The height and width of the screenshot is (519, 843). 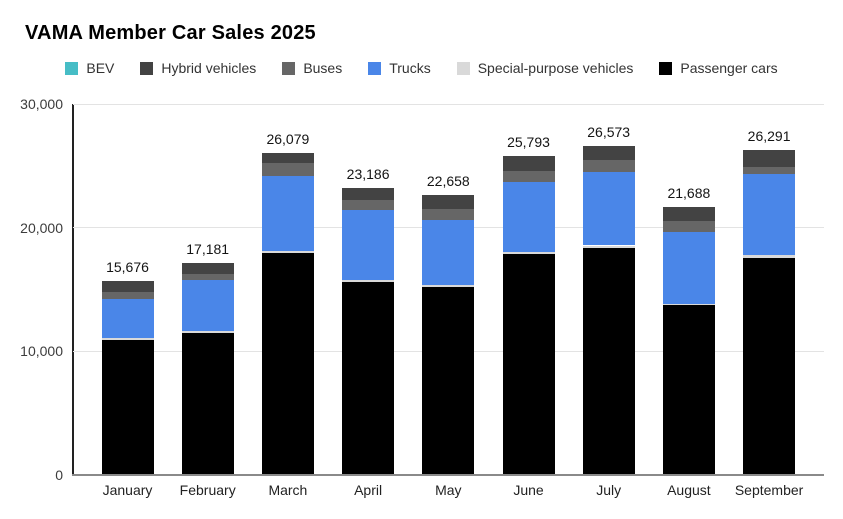 I want to click on bar-total-label: 25,793, so click(x=528, y=142).